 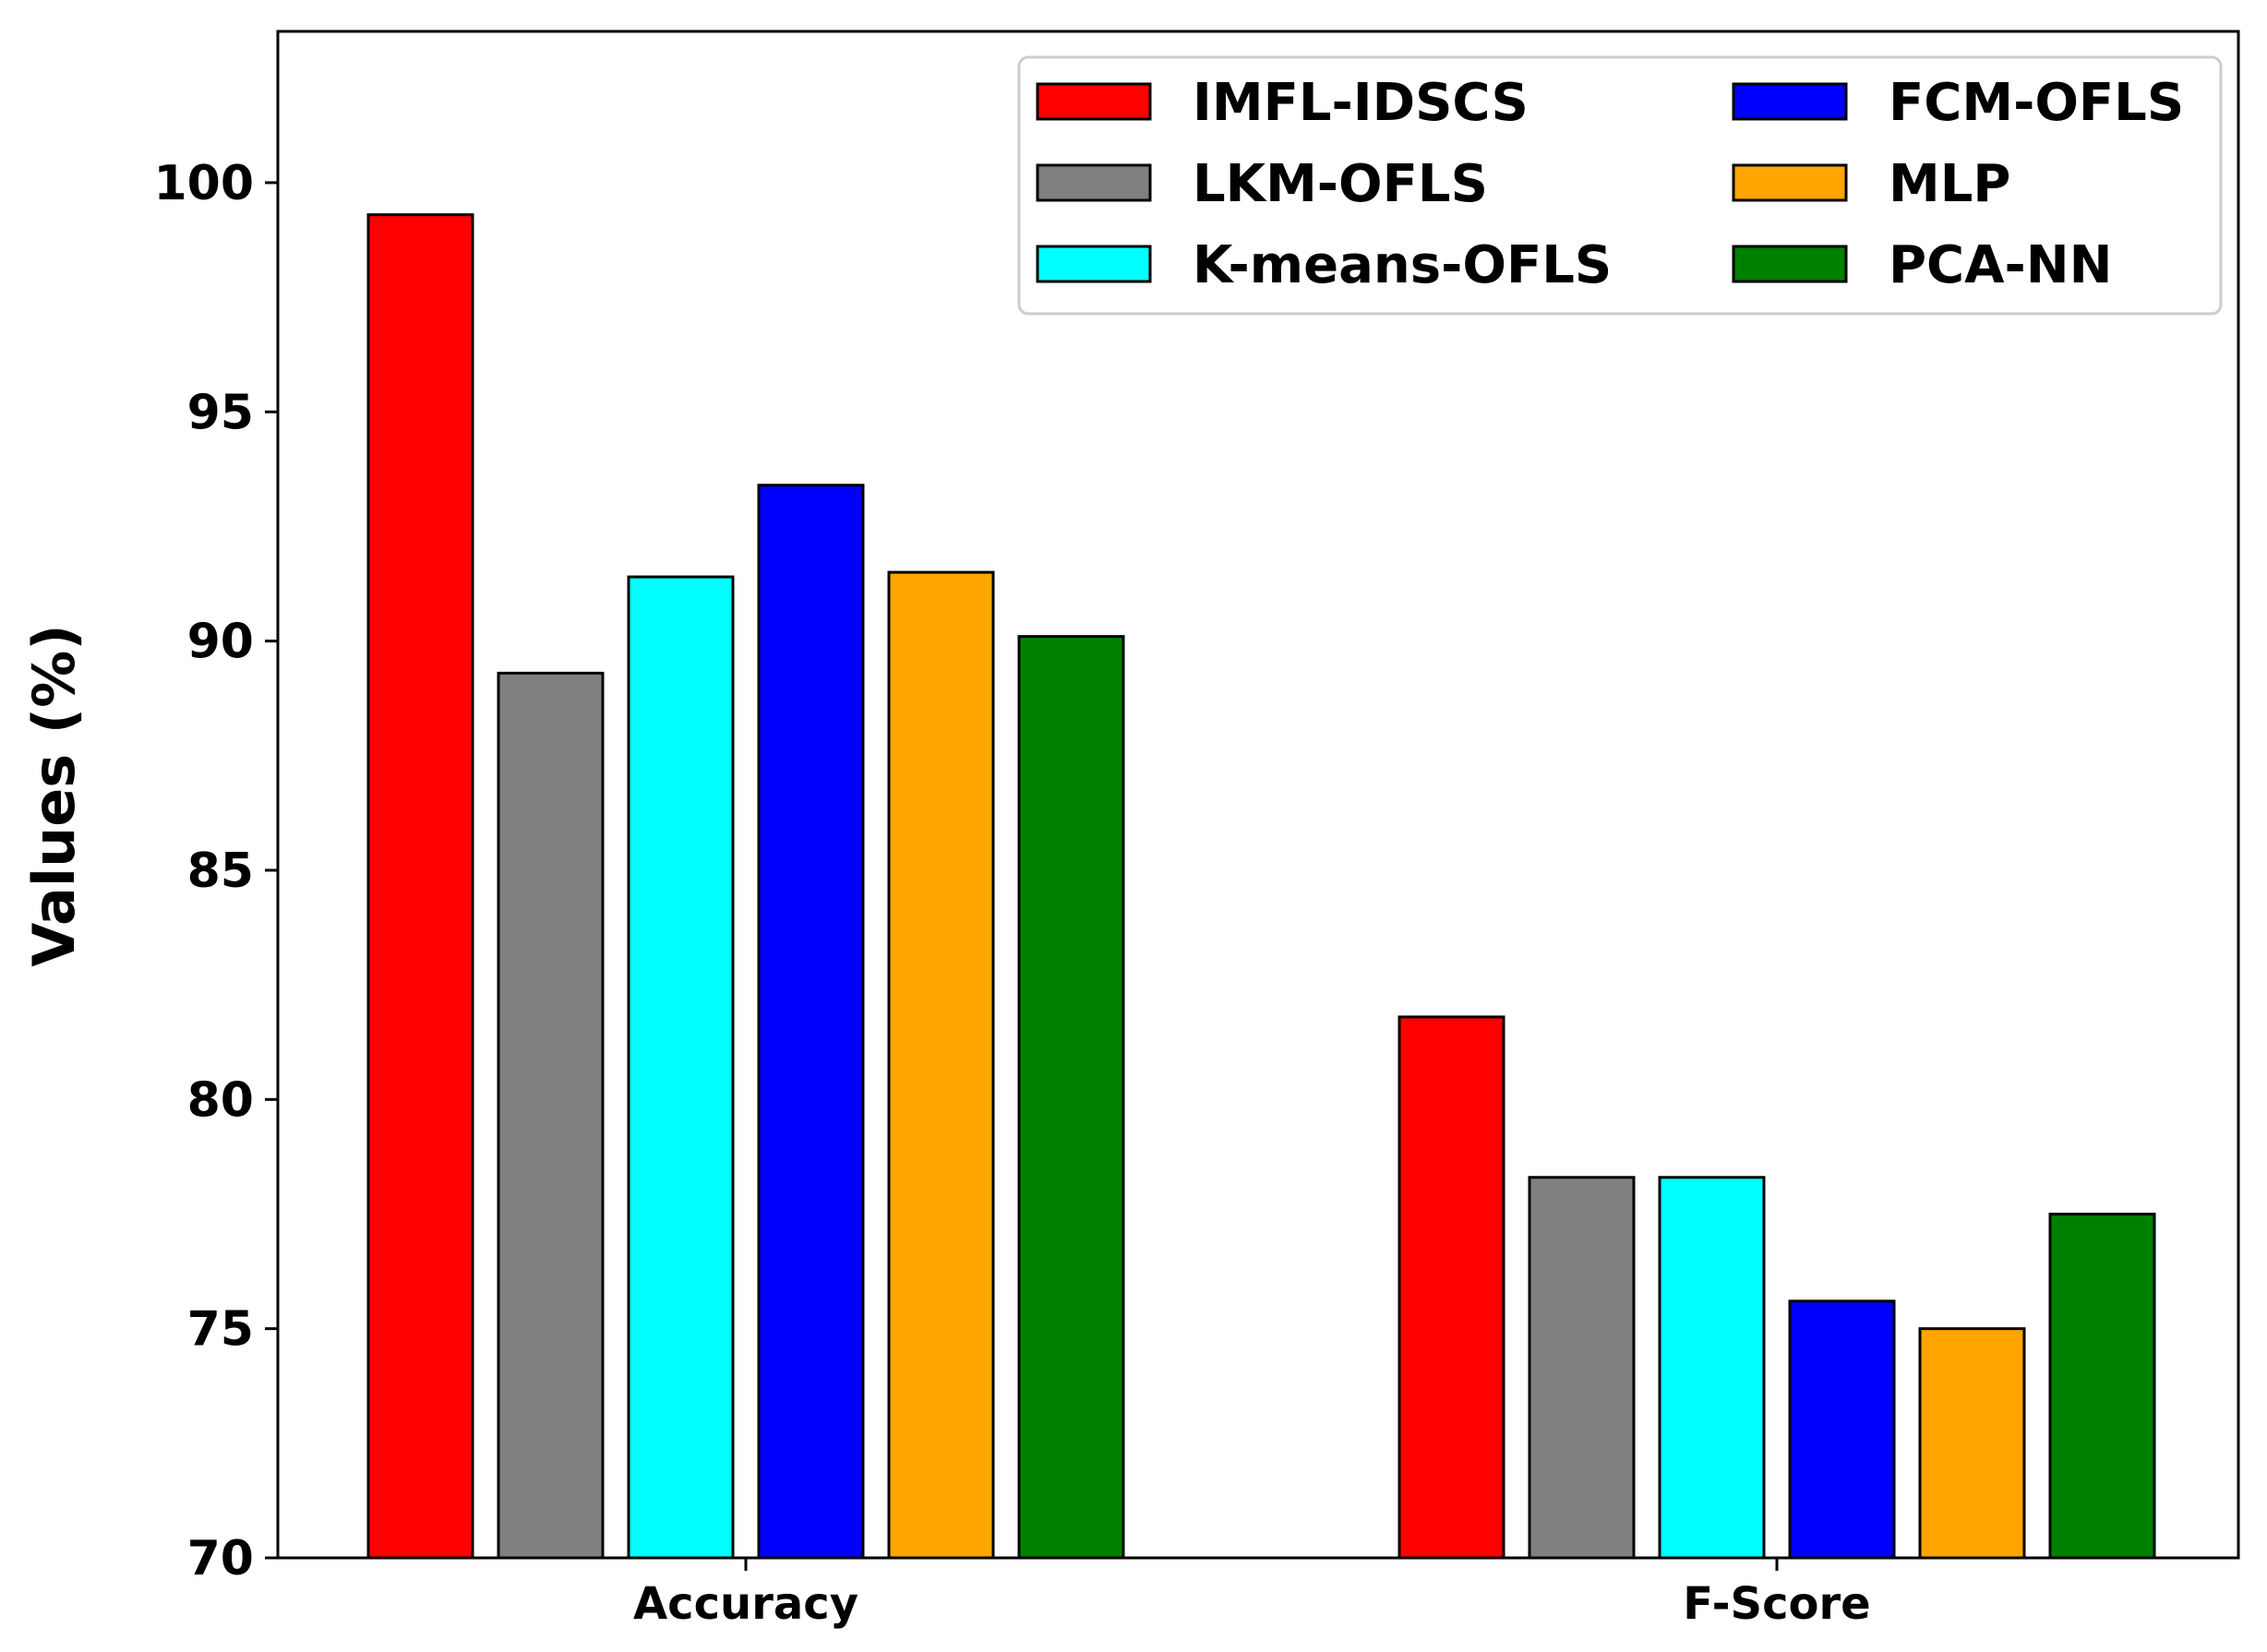 I want to click on bar-pca-nn-f-score, so click(x=2102, y=1386).